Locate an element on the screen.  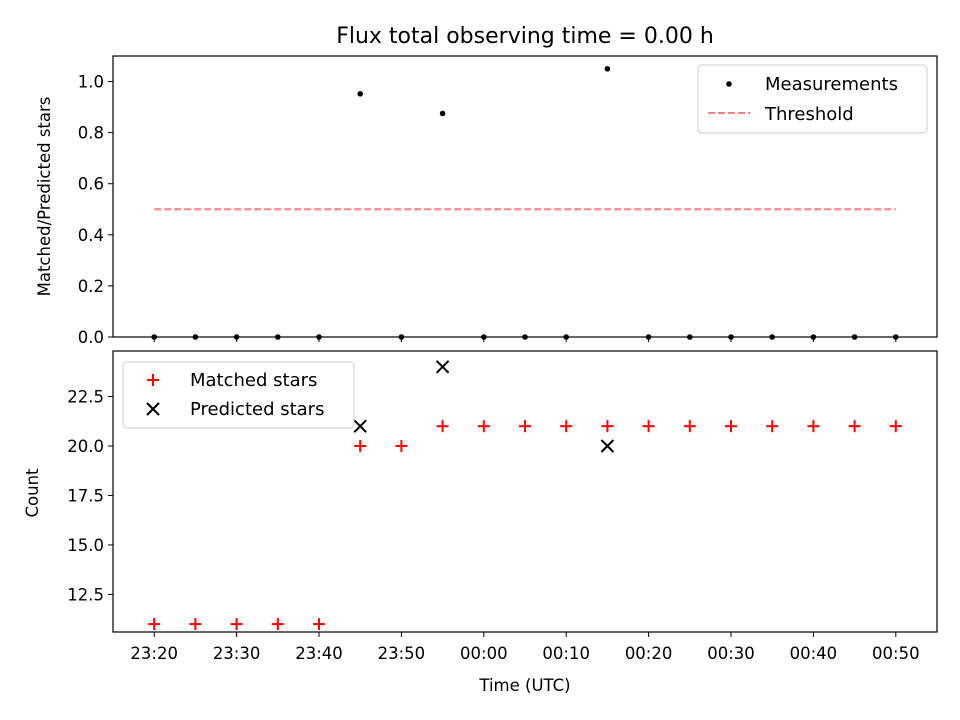
legend-measurements-label: Measurements is located at coordinates (831, 84).